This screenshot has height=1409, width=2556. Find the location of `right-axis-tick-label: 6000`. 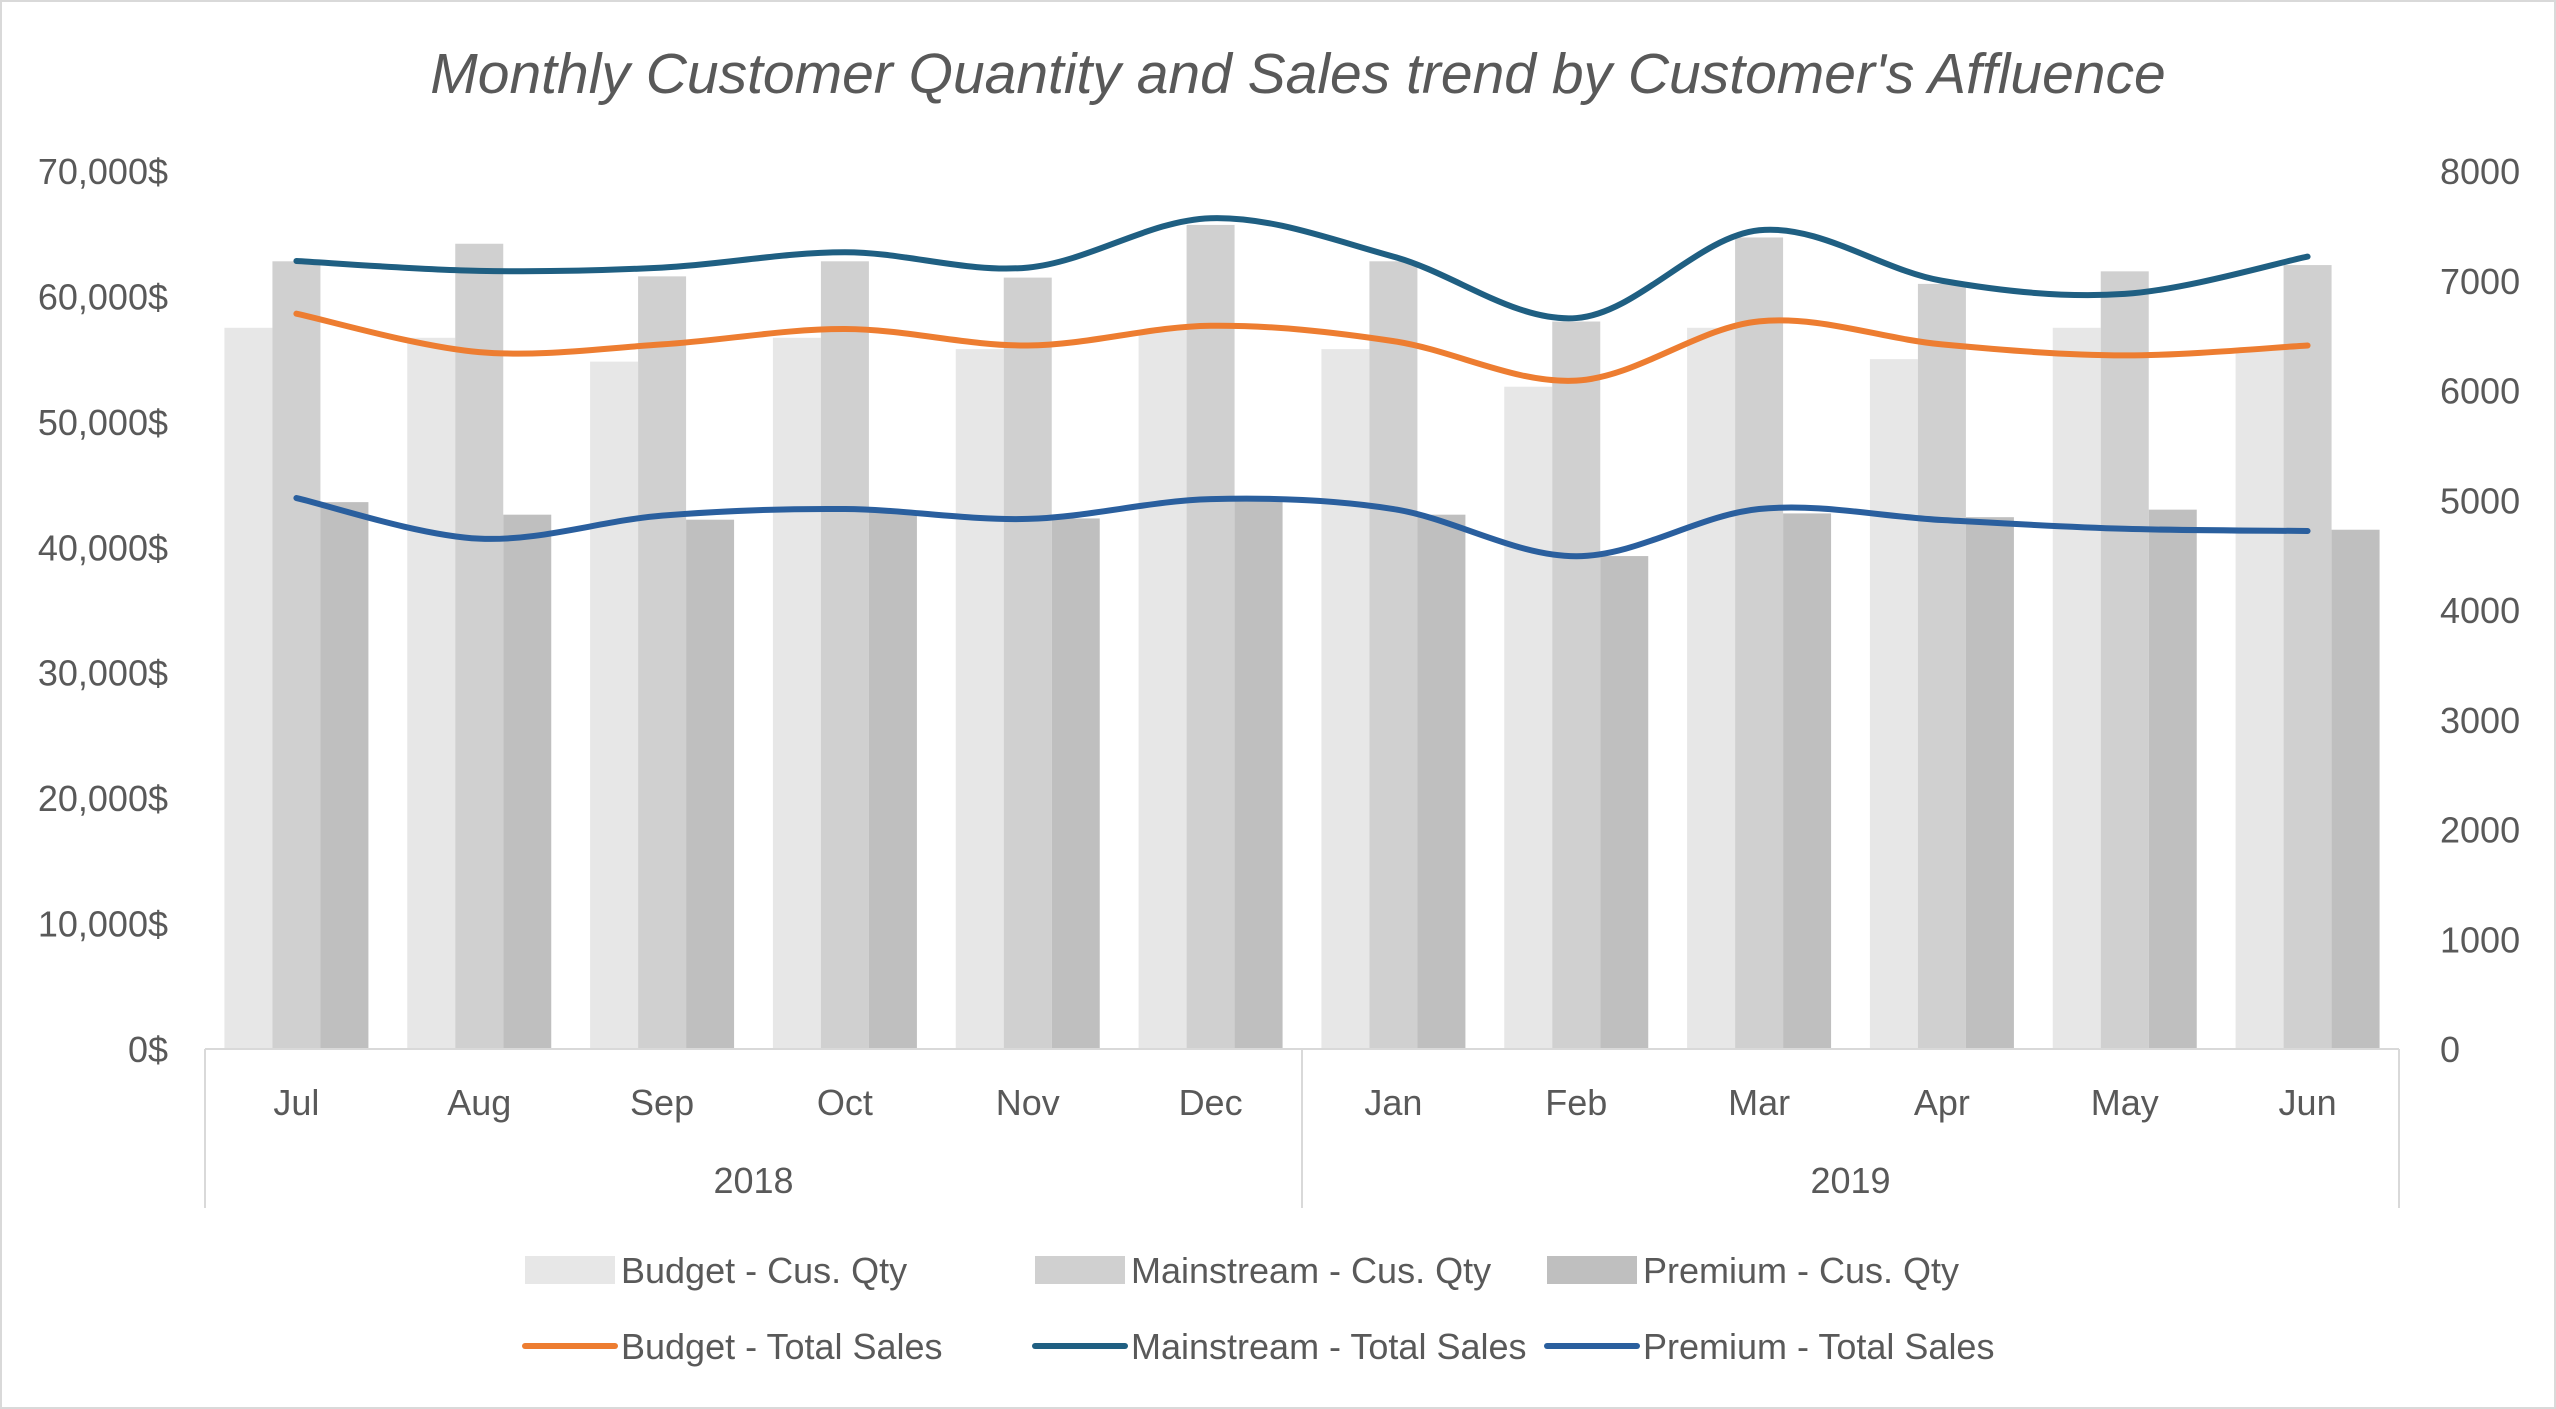

right-axis-tick-label: 6000 is located at coordinates (2480, 391).